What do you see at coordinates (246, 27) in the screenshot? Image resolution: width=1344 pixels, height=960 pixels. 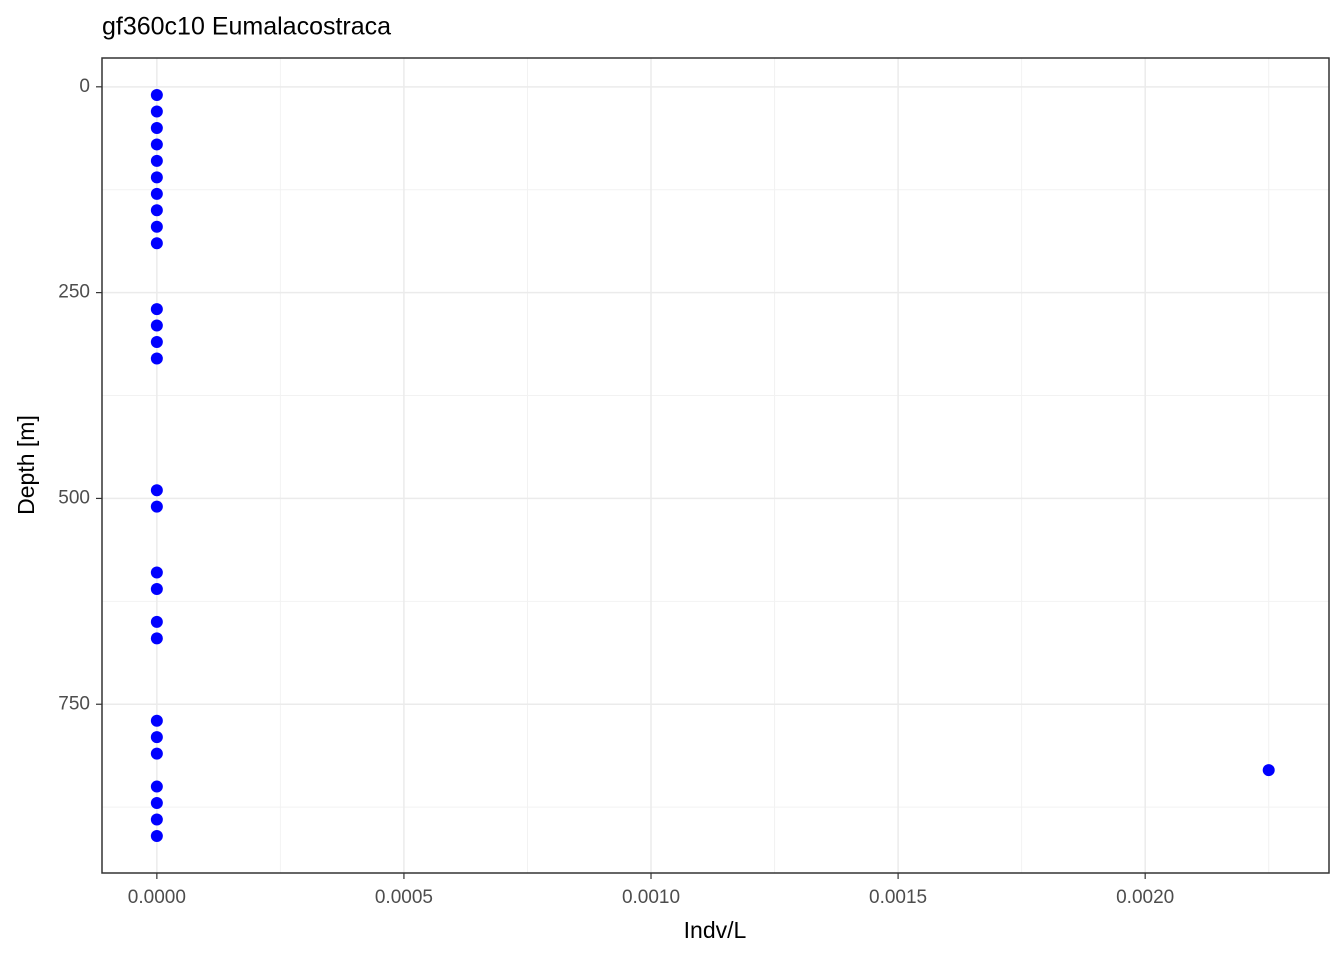 I see `chart-title: gf360c10 Eumalacostraca` at bounding box center [246, 27].